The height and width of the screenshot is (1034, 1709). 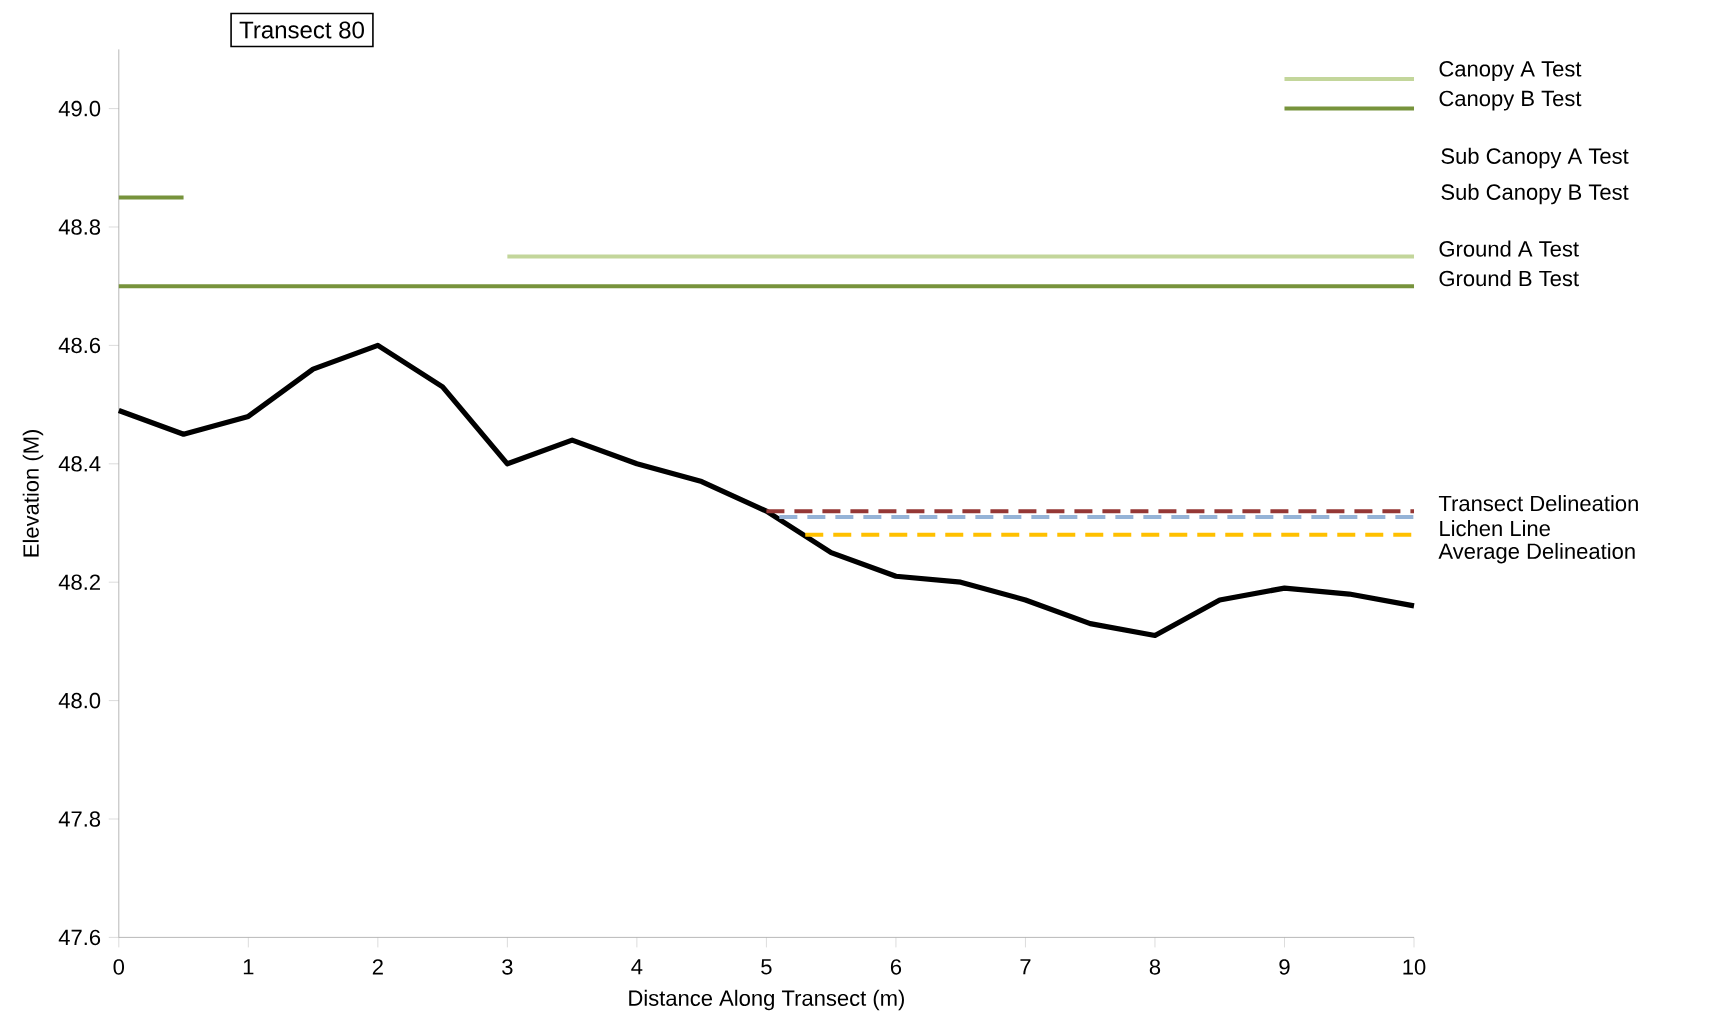 What do you see at coordinates (1535, 194) in the screenshot?
I see `text: Sub Canopy B Test` at bounding box center [1535, 194].